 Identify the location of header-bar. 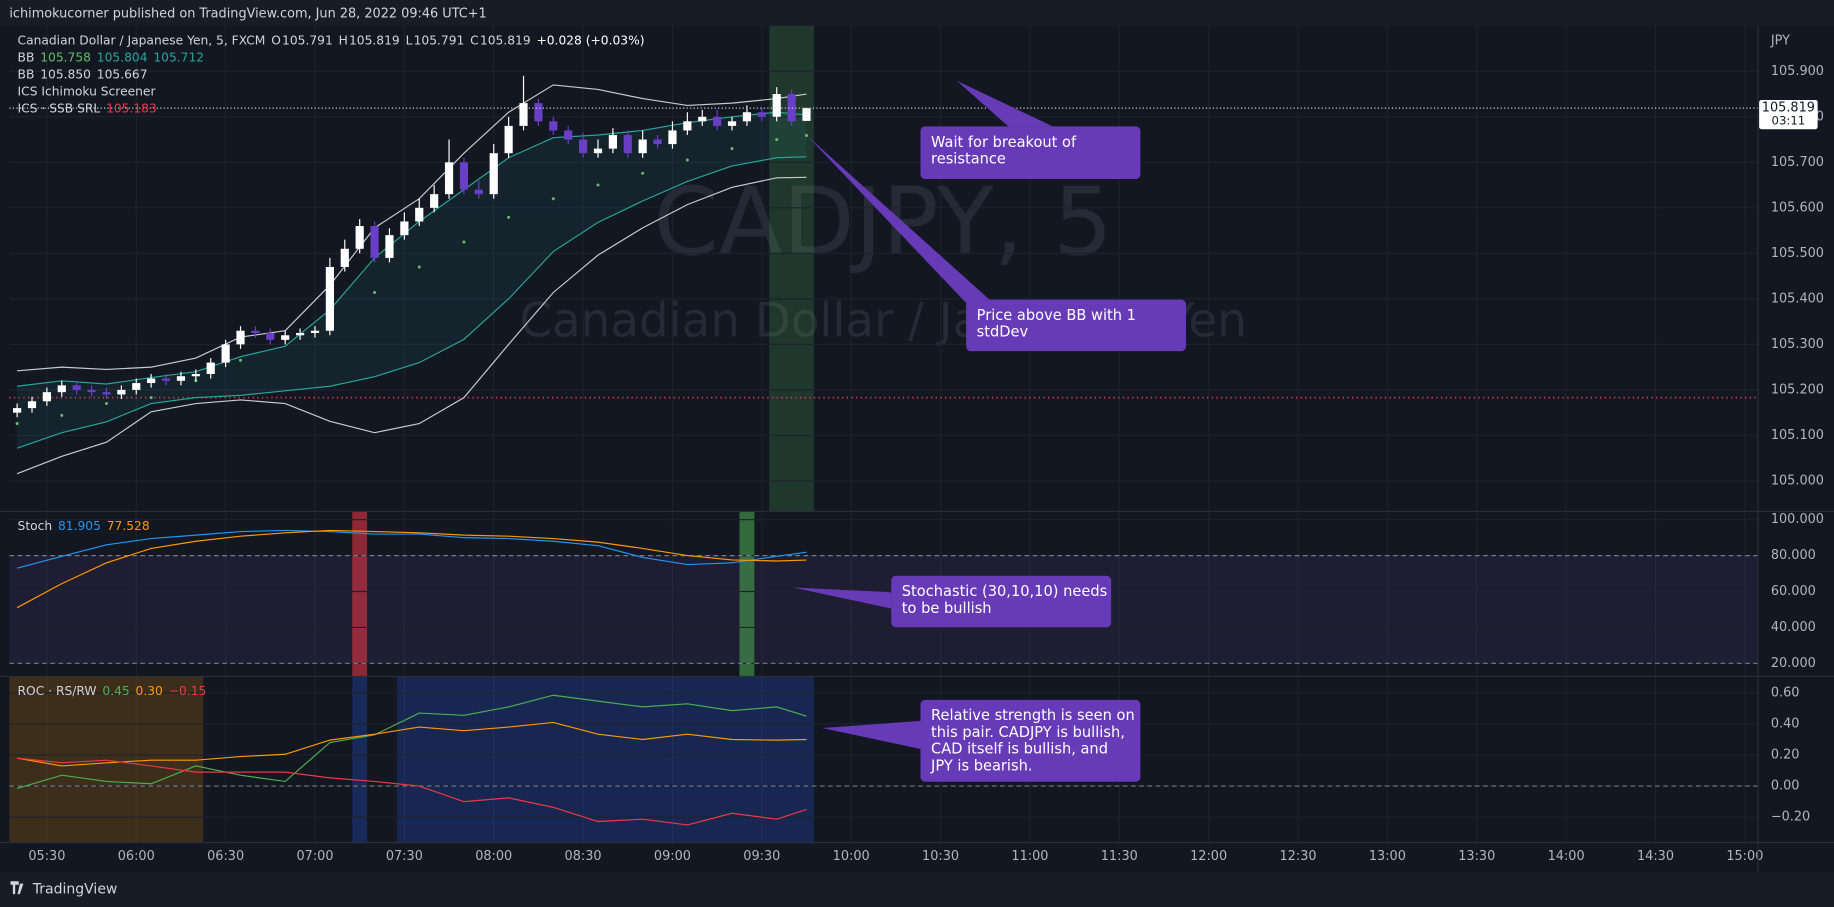
(917, 13).